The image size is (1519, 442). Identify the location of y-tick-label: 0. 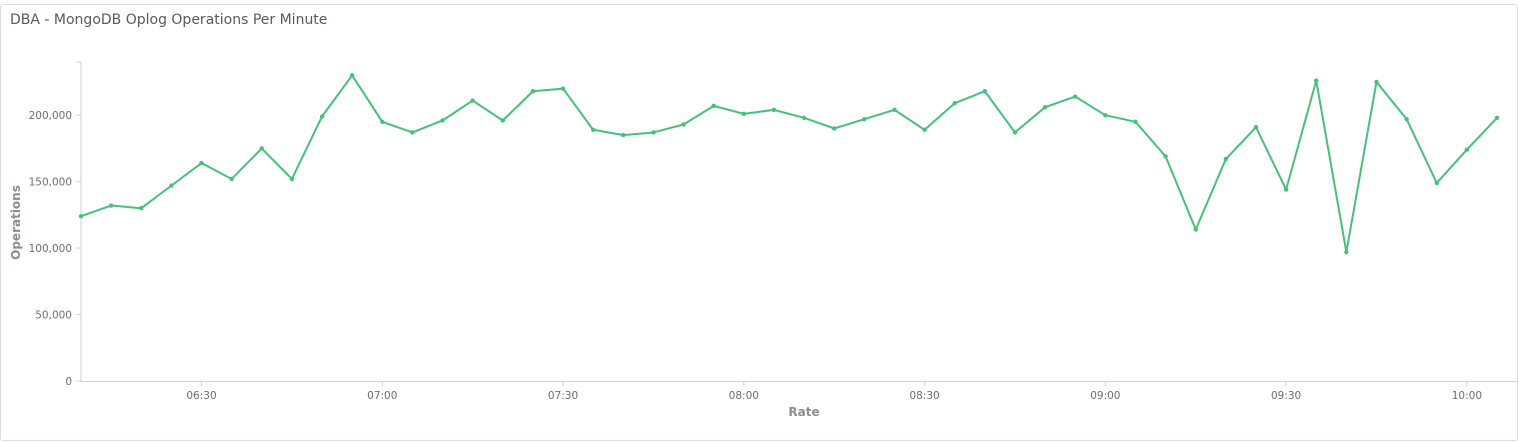
(68, 382).